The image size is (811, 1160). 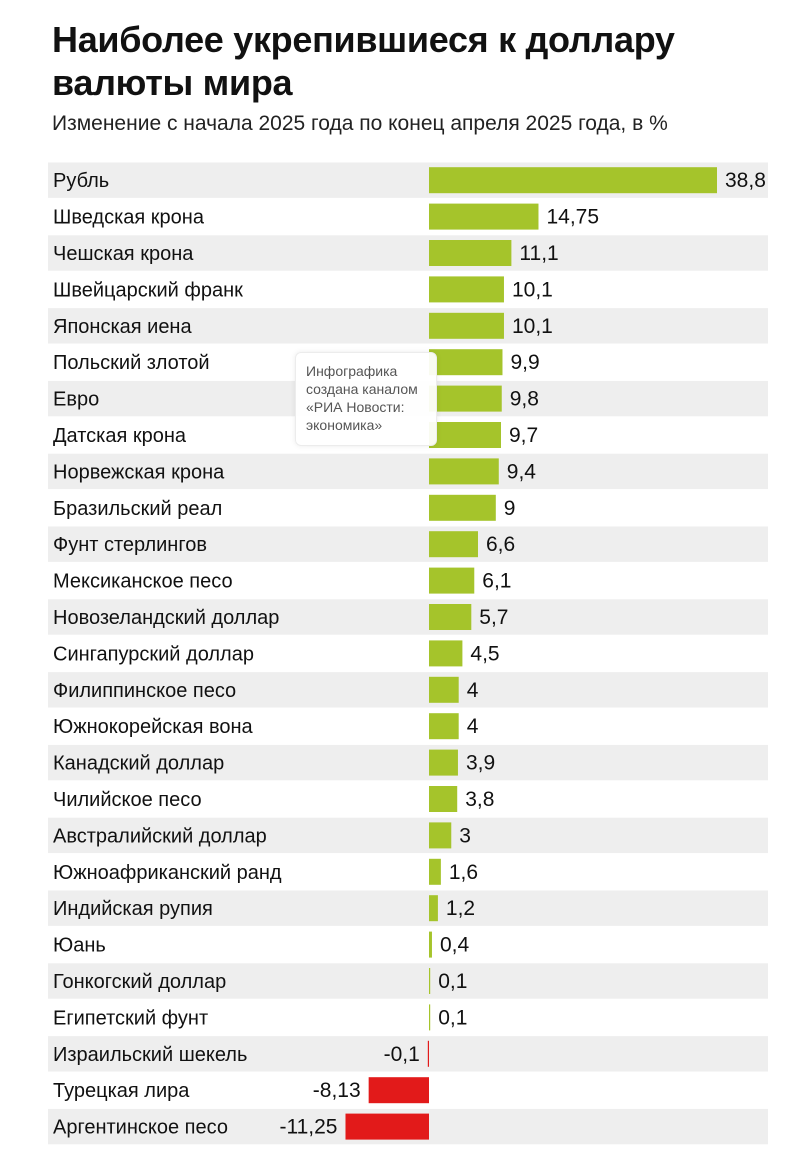 I want to click on value-label: 6,6, so click(x=500, y=544).